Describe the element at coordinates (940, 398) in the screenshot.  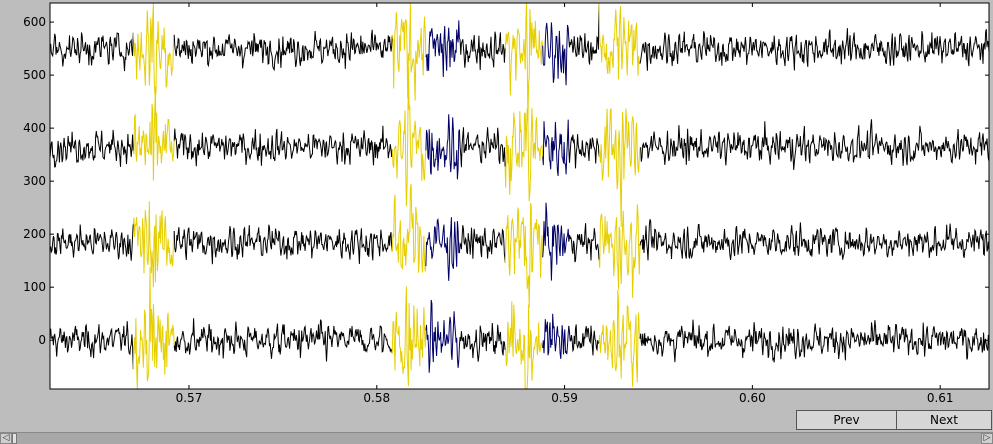
I see `x-tick-label: 0.61` at that location.